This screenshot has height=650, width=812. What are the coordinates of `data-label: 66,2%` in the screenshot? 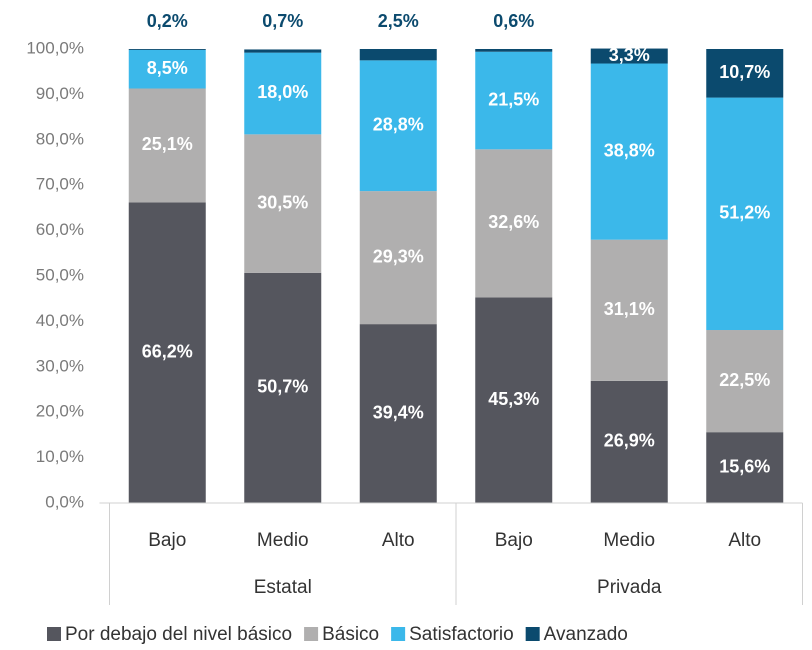 It's located at (167, 351).